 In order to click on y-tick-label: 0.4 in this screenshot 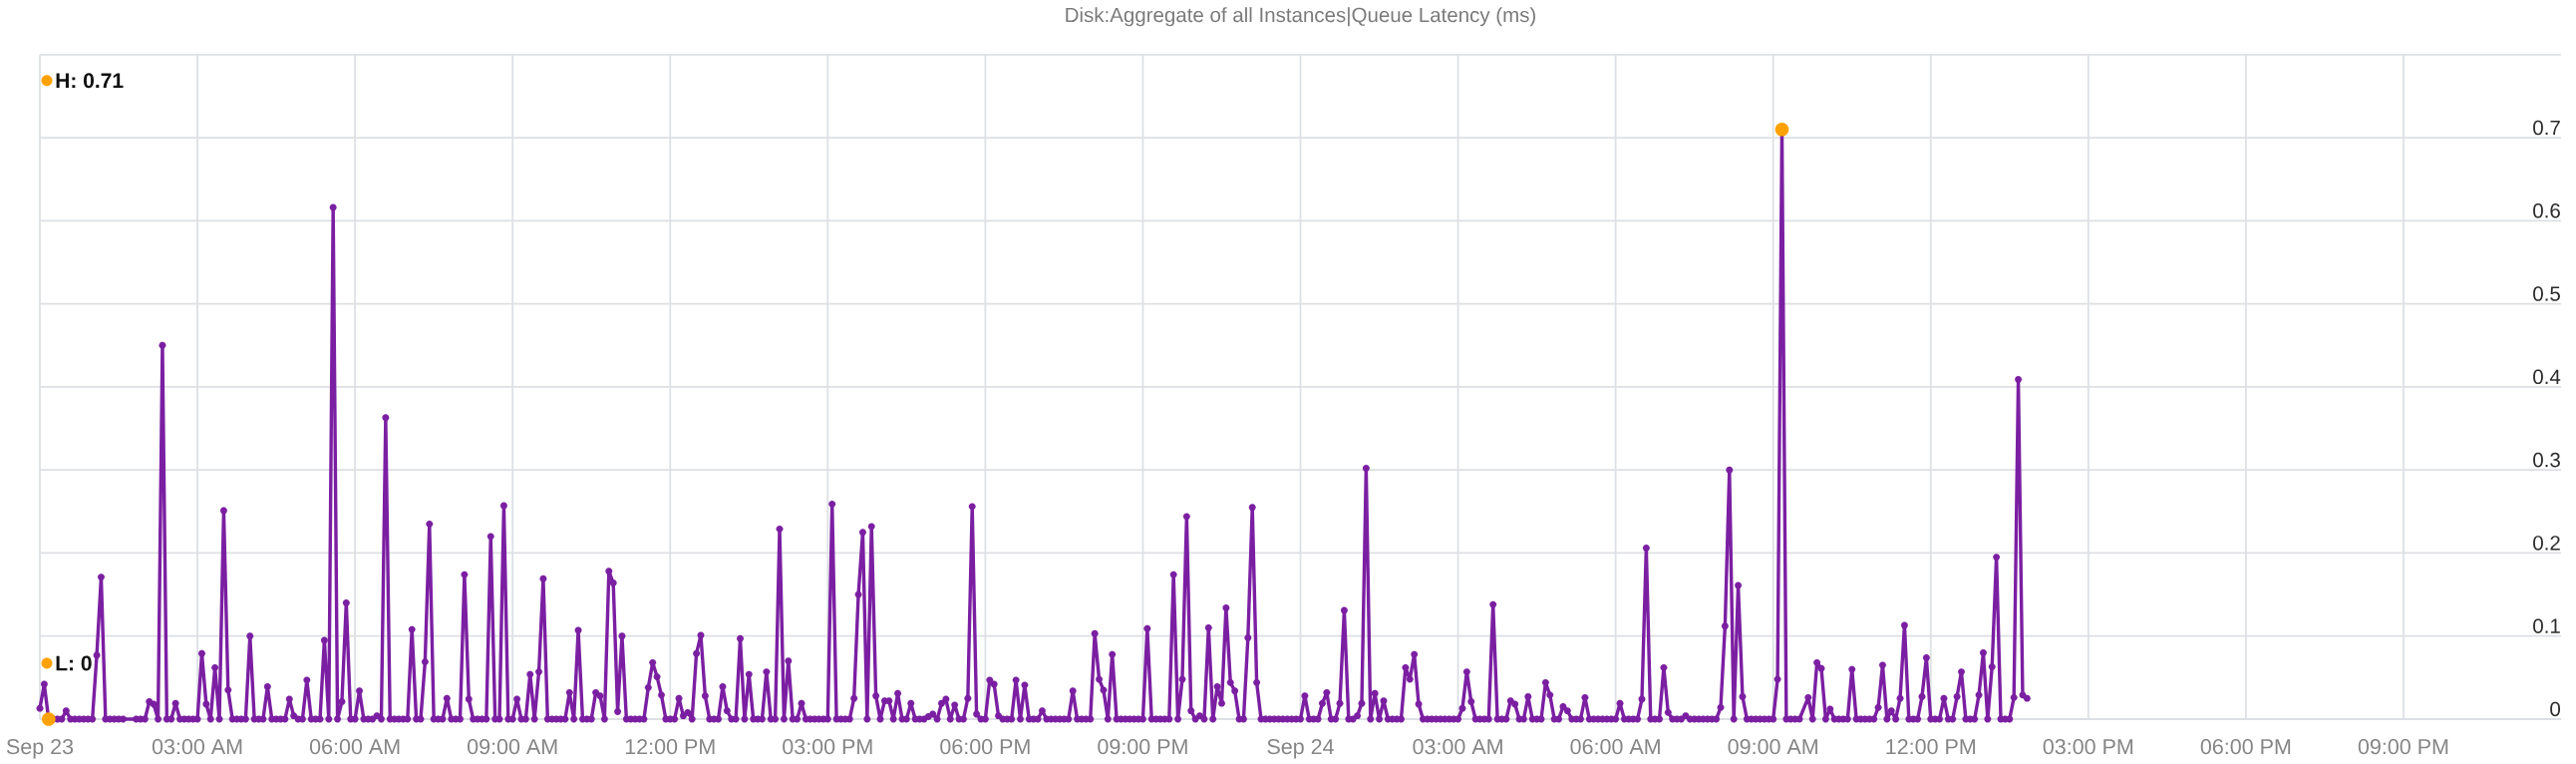, I will do `click(2547, 377)`.